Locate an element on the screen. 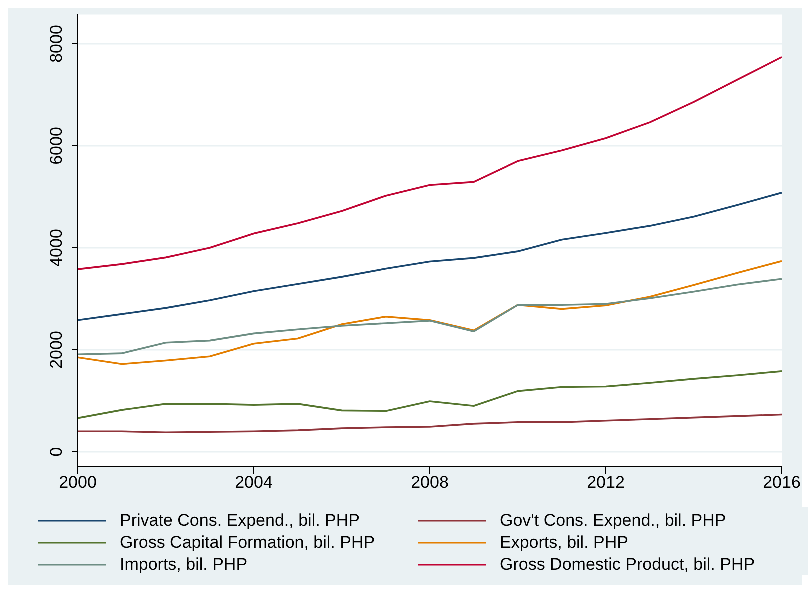 This screenshot has width=810, height=593. y-tick-label: 8000 is located at coordinates (56, 44).